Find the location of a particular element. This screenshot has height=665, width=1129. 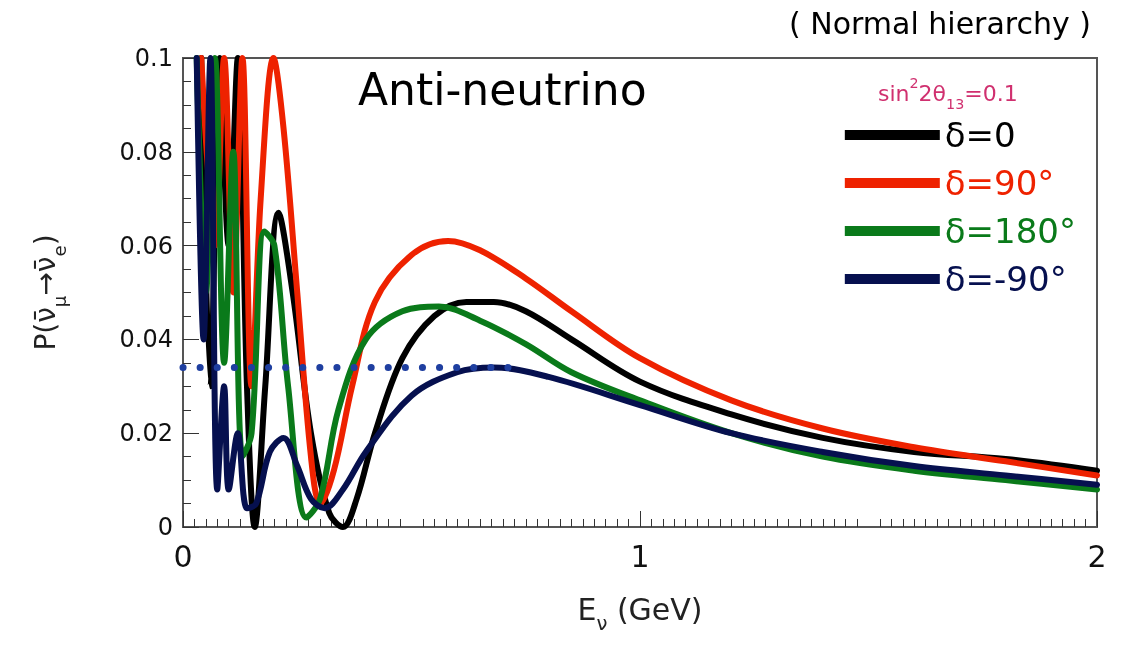

y-tick-label: 0.1 is located at coordinates (153, 58).